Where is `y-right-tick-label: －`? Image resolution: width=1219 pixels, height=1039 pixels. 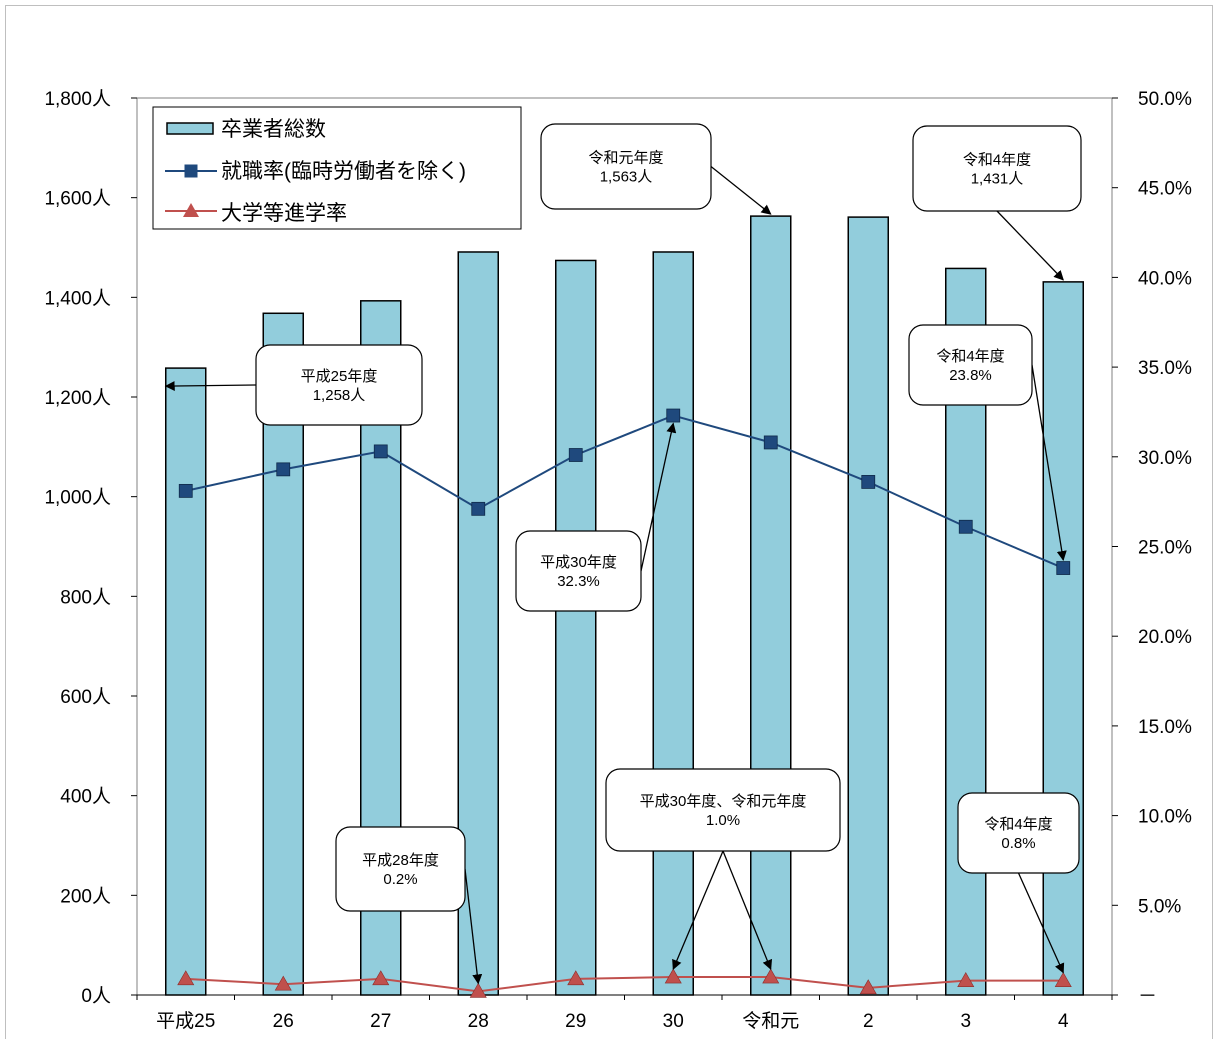 y-right-tick-label: － is located at coordinates (1147, 996).